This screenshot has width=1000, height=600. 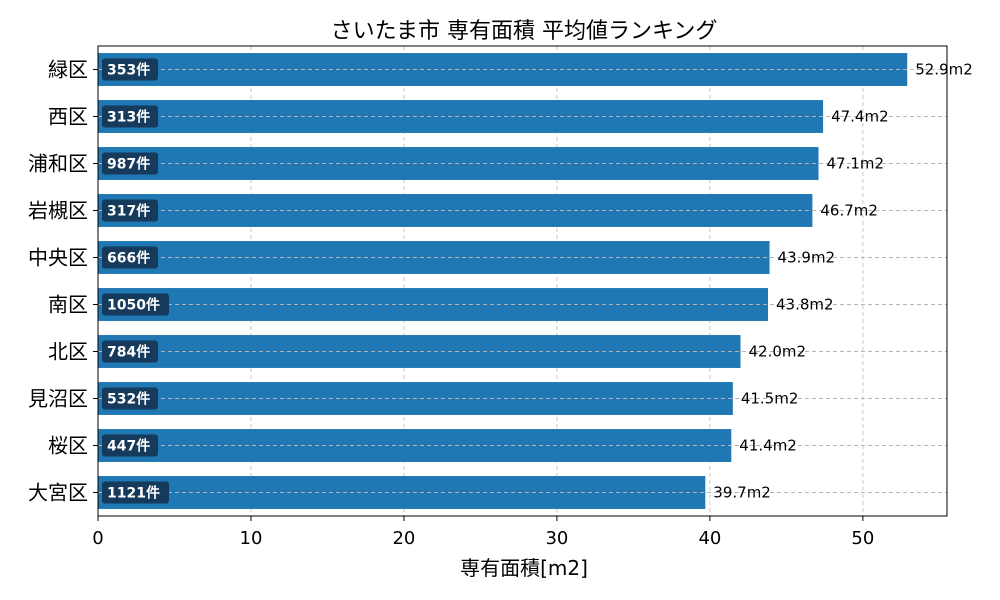 I want to click on count-label-0: 353件, so click(x=128, y=70).